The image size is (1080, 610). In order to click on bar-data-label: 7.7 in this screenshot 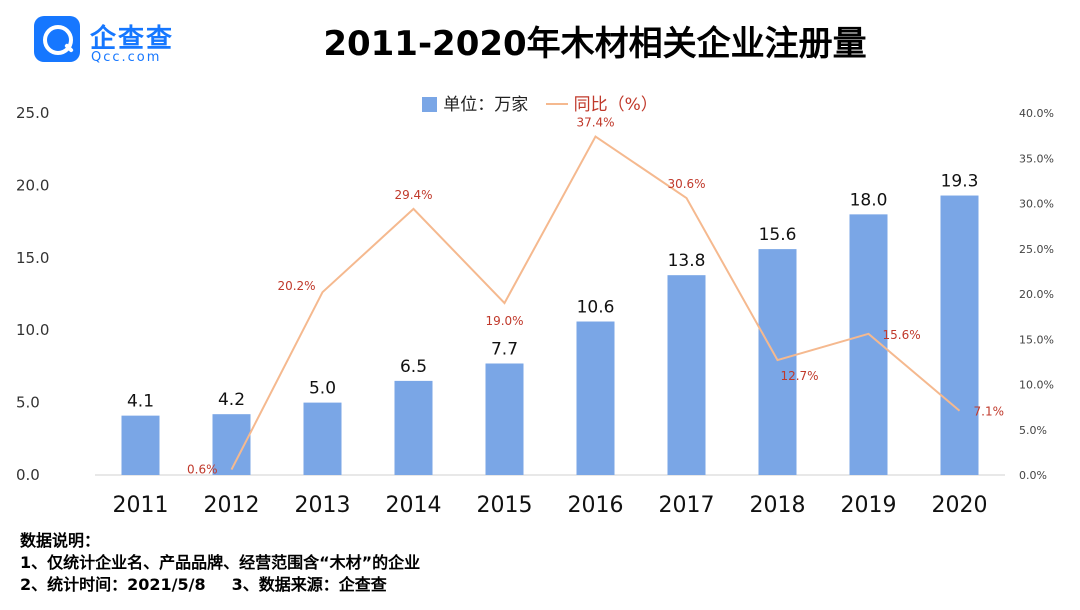, I will do `click(504, 350)`.